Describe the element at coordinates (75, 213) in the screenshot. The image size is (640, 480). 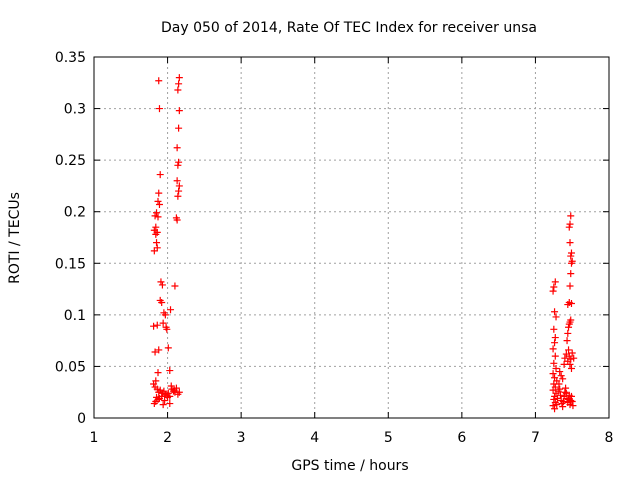
I see `y-tick-label: 0.2` at that location.